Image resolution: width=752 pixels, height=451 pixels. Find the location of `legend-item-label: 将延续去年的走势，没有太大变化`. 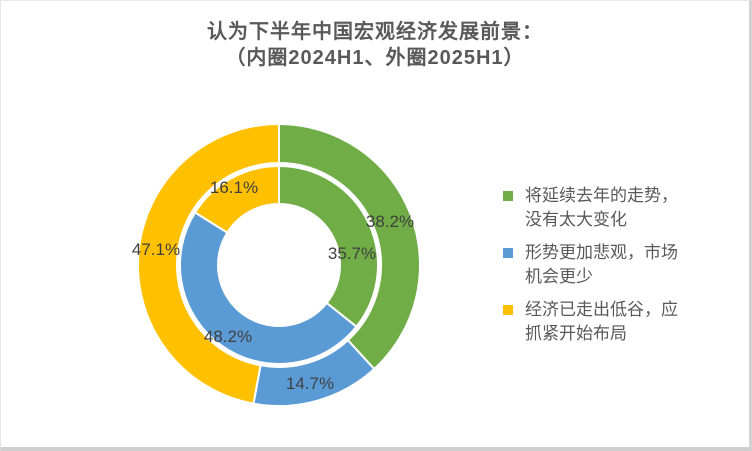

legend-item-label: 将延续去年的走势，没有太大变化 is located at coordinates (601, 207).